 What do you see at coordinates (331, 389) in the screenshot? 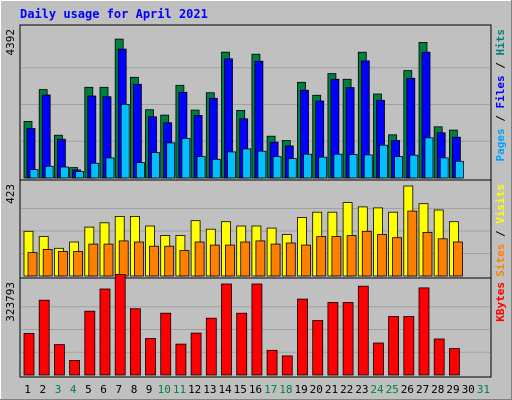
I see `x-tick-day-21: 21` at bounding box center [331, 389].